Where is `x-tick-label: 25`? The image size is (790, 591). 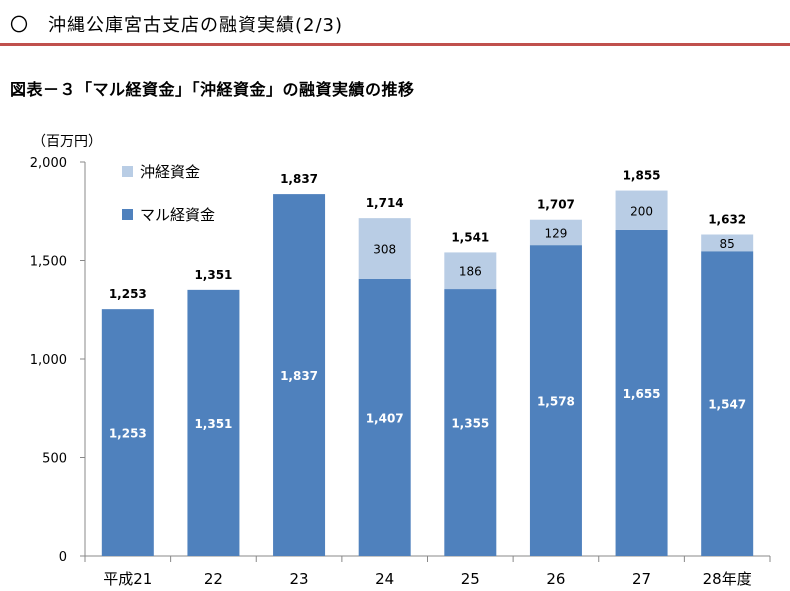 x-tick-label: 25 is located at coordinates (470, 579).